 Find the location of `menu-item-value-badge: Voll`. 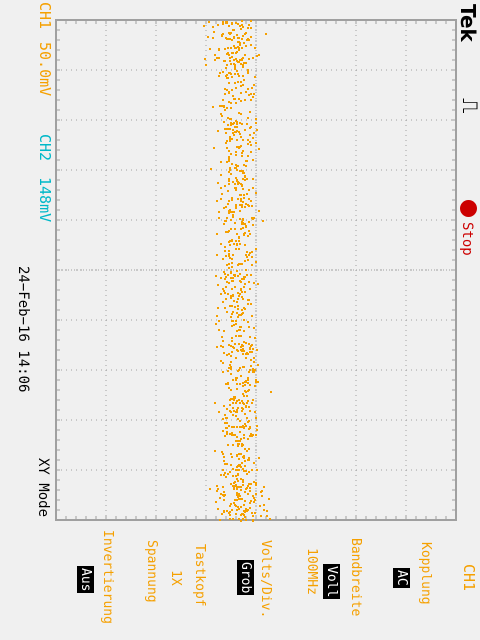

menu-item-value-badge: Voll is located at coordinates (331, 582).